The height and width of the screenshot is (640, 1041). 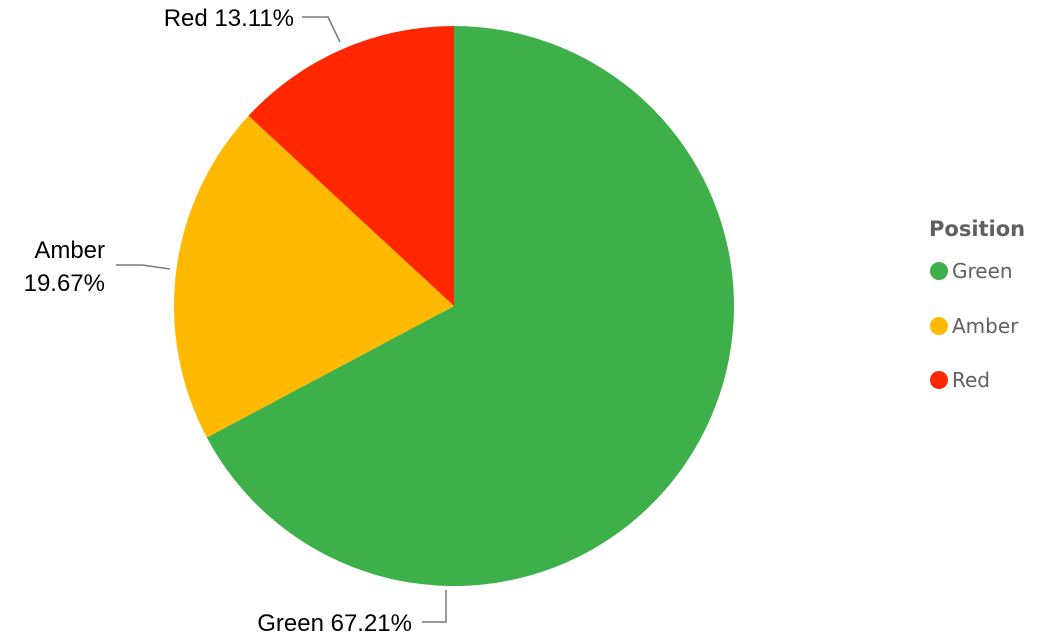 What do you see at coordinates (939, 380) in the screenshot?
I see `legend-marker-red` at bounding box center [939, 380].